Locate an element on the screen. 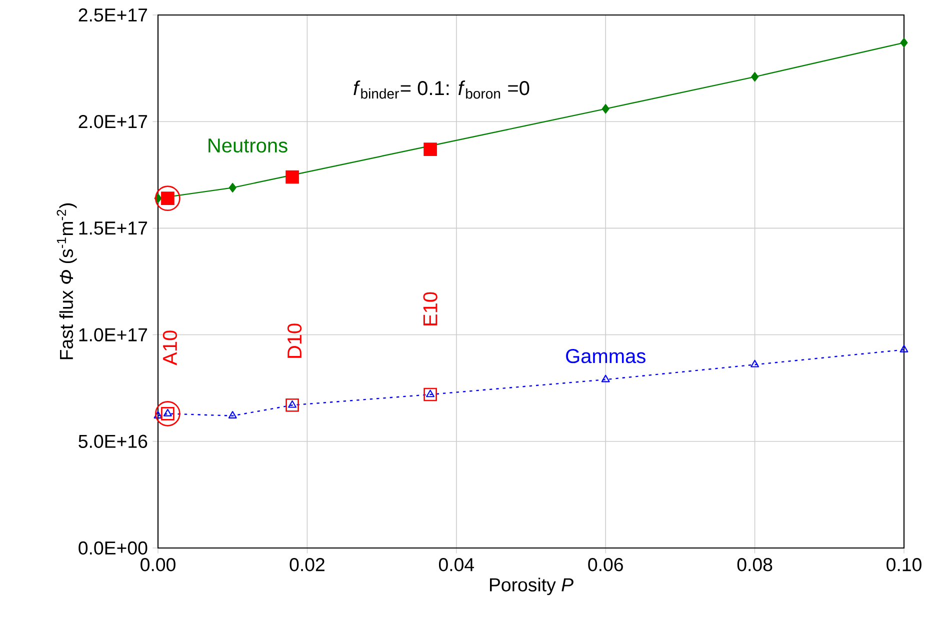 Image resolution: width=929 pixels, height=641 pixels. annotation: A10 is located at coordinates (170, 348).